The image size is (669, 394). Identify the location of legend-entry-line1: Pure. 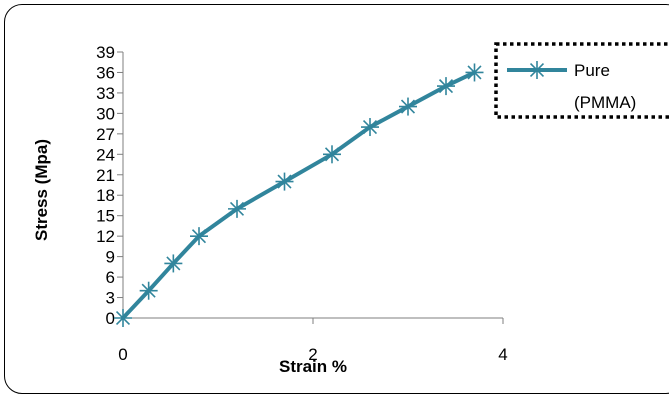
(592, 70).